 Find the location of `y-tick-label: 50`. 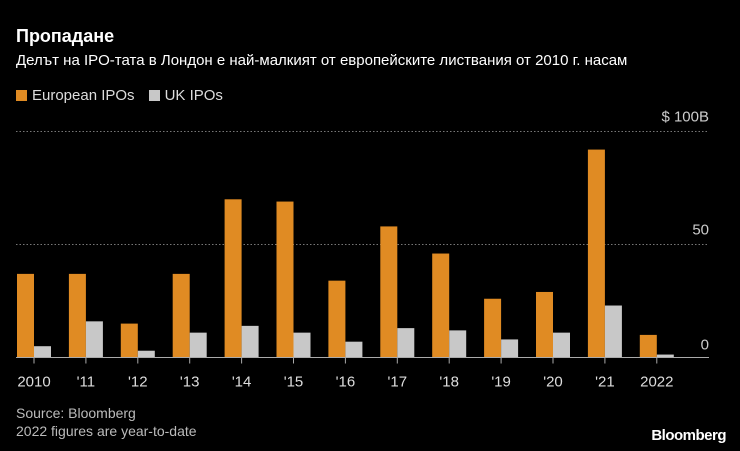

y-tick-label: 50 is located at coordinates (700, 230).